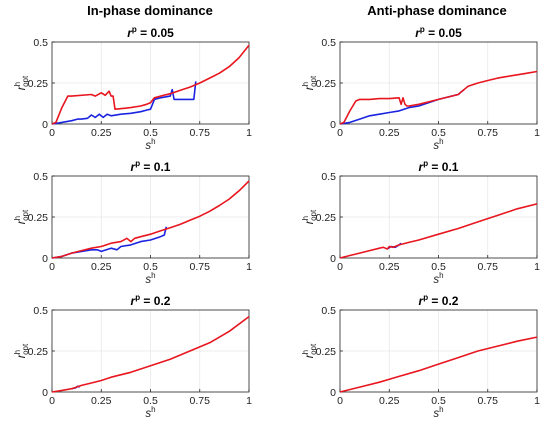  Describe the element at coordinates (436, 10) in the screenshot. I see `column-title-anti-phase: Anti-phase dominance` at that location.